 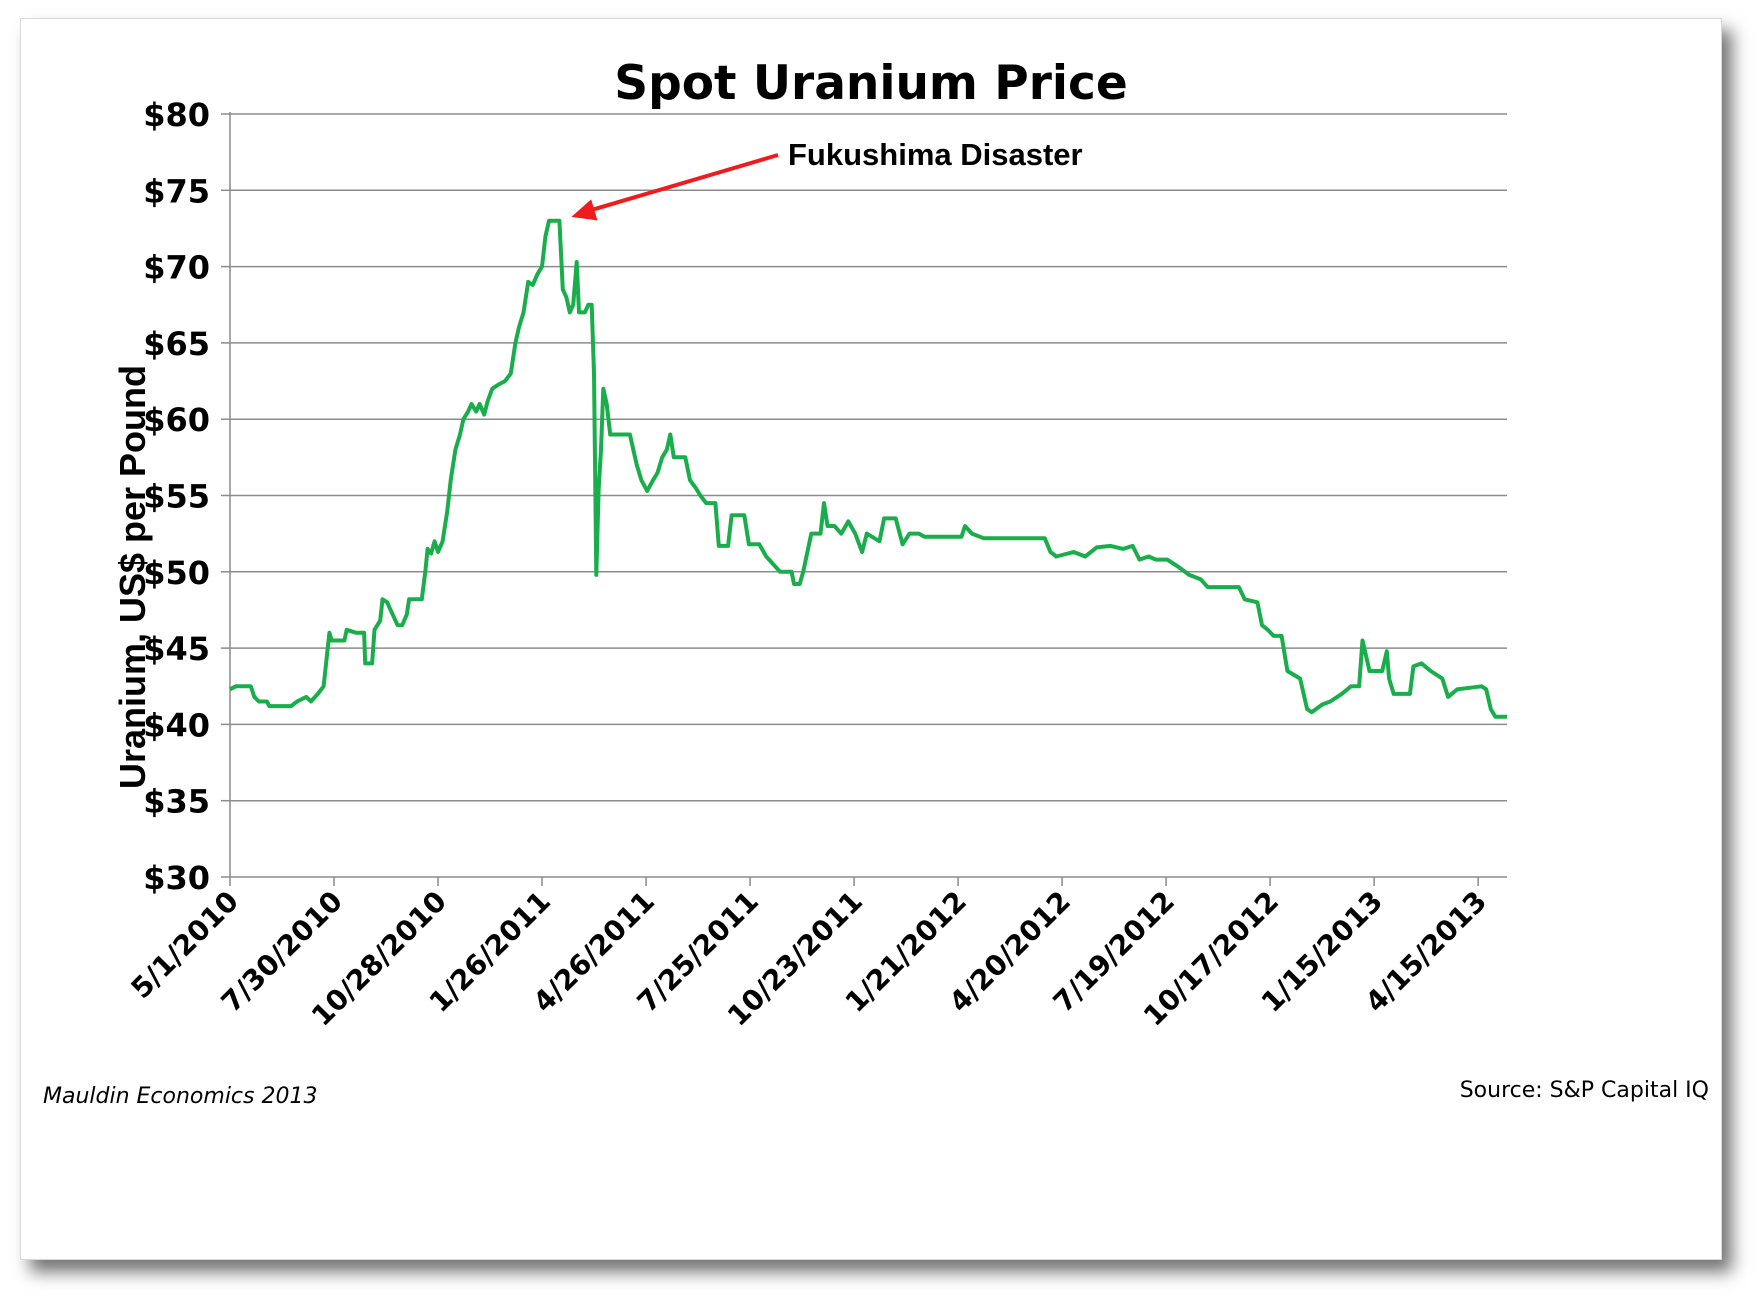 I want to click on y-tick-label: $75, so click(x=176, y=191).